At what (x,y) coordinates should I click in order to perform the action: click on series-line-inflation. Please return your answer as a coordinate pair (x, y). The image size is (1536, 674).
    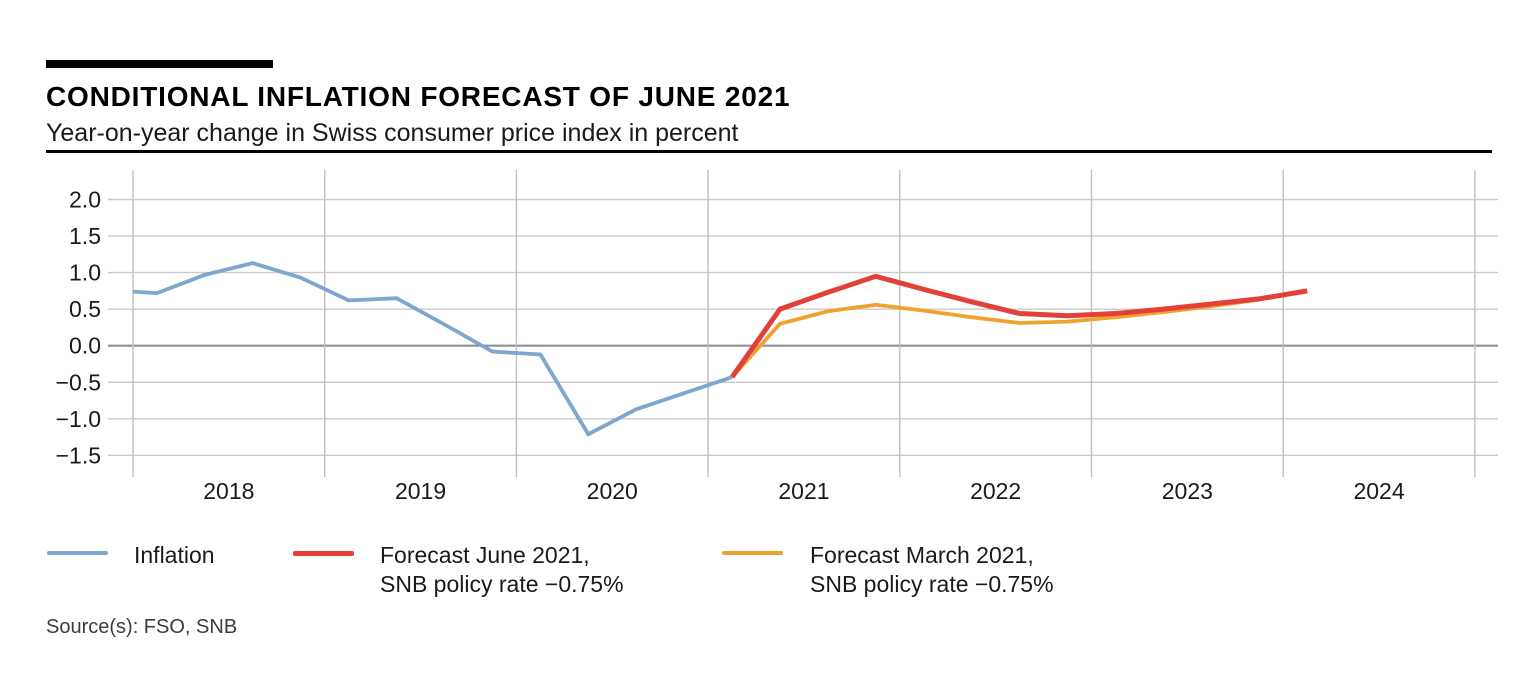
    Looking at the image, I should click on (432, 349).